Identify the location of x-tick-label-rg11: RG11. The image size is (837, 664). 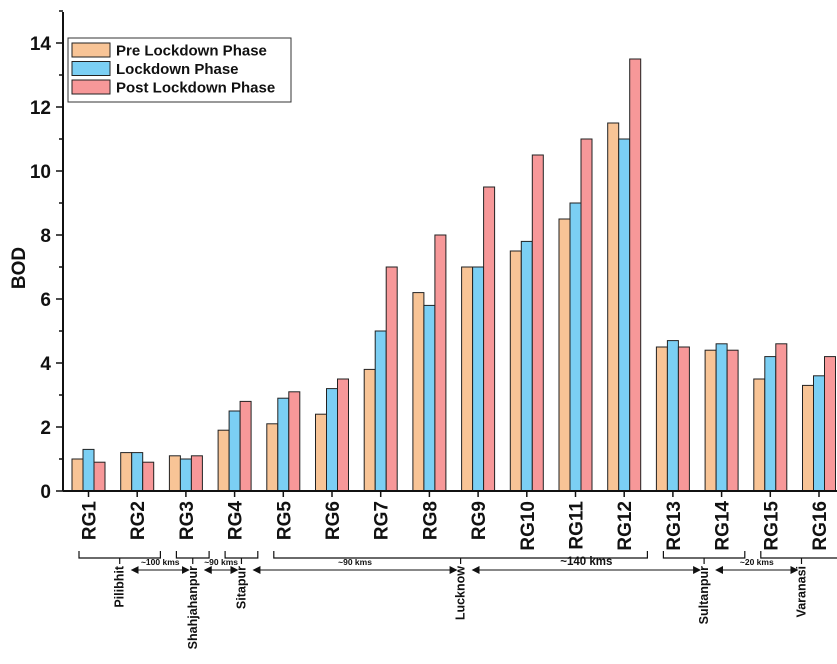
(577, 525).